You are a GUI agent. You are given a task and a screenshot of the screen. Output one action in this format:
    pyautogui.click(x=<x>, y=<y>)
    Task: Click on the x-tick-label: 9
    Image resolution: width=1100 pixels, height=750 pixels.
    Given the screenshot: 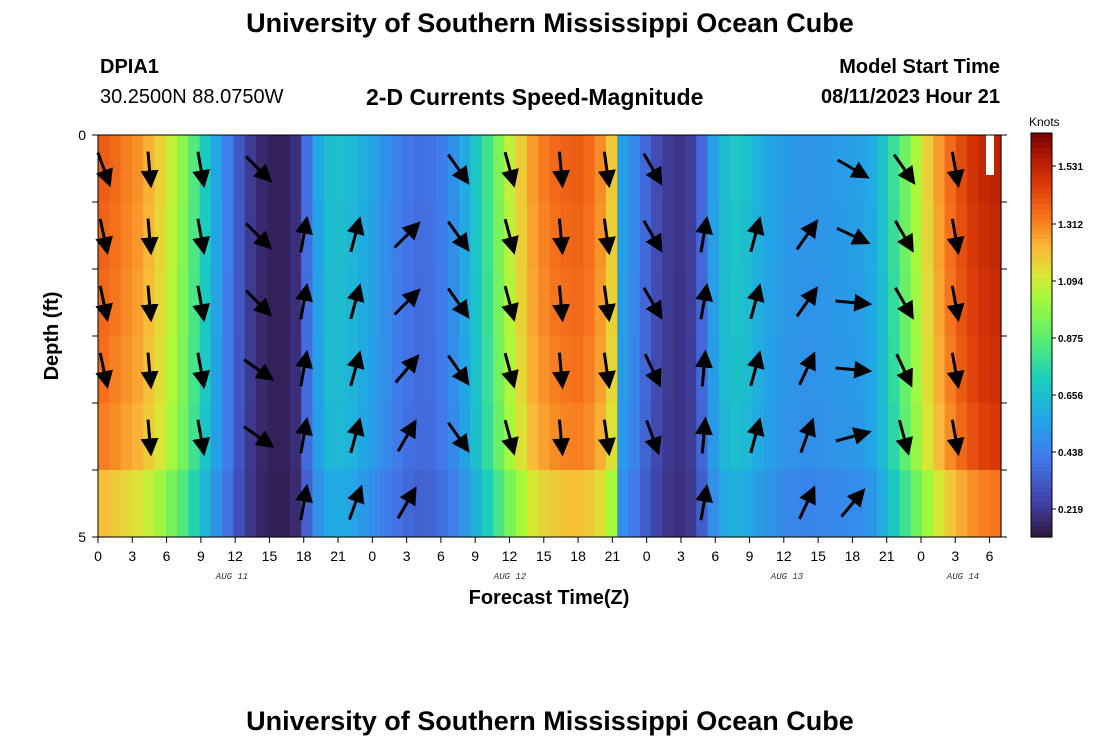 What is the action you would take?
    pyautogui.click(x=201, y=556)
    